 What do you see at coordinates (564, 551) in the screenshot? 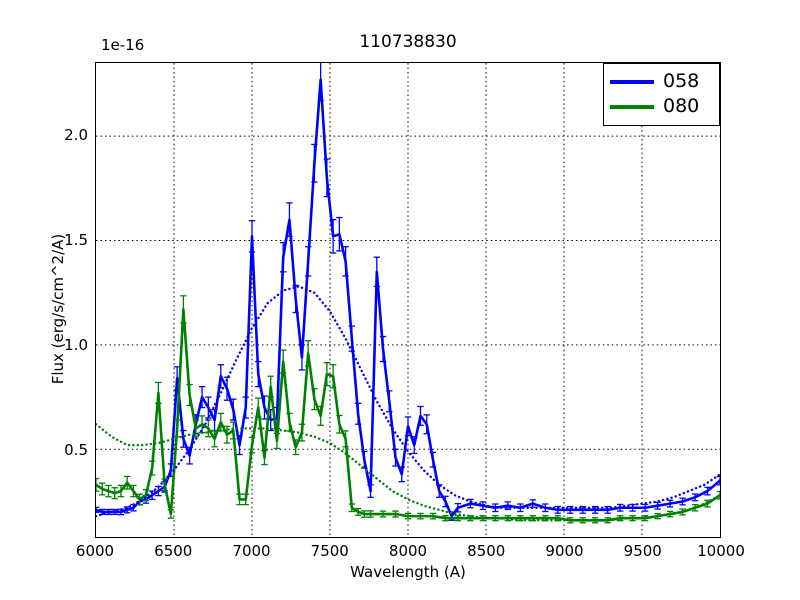
I see `x-tick-label-9000: 9000` at bounding box center [564, 551].